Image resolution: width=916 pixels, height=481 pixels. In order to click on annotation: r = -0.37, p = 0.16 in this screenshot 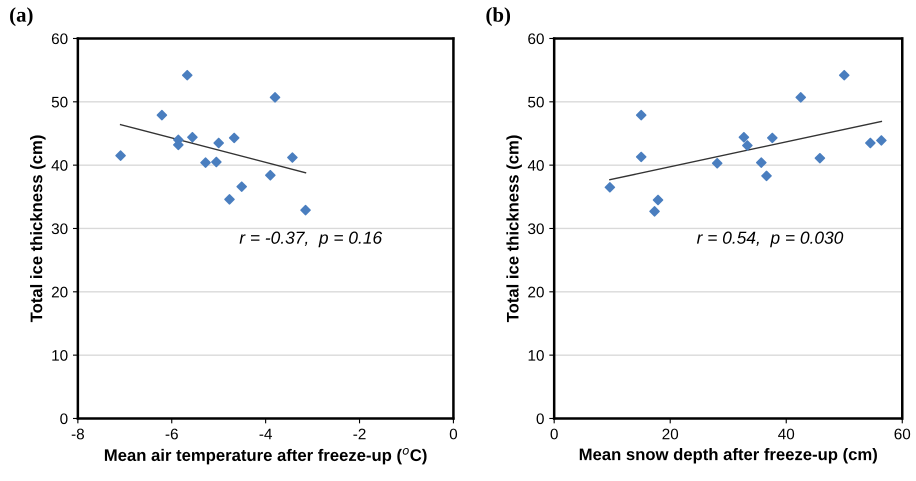, I will do `click(311, 240)`.